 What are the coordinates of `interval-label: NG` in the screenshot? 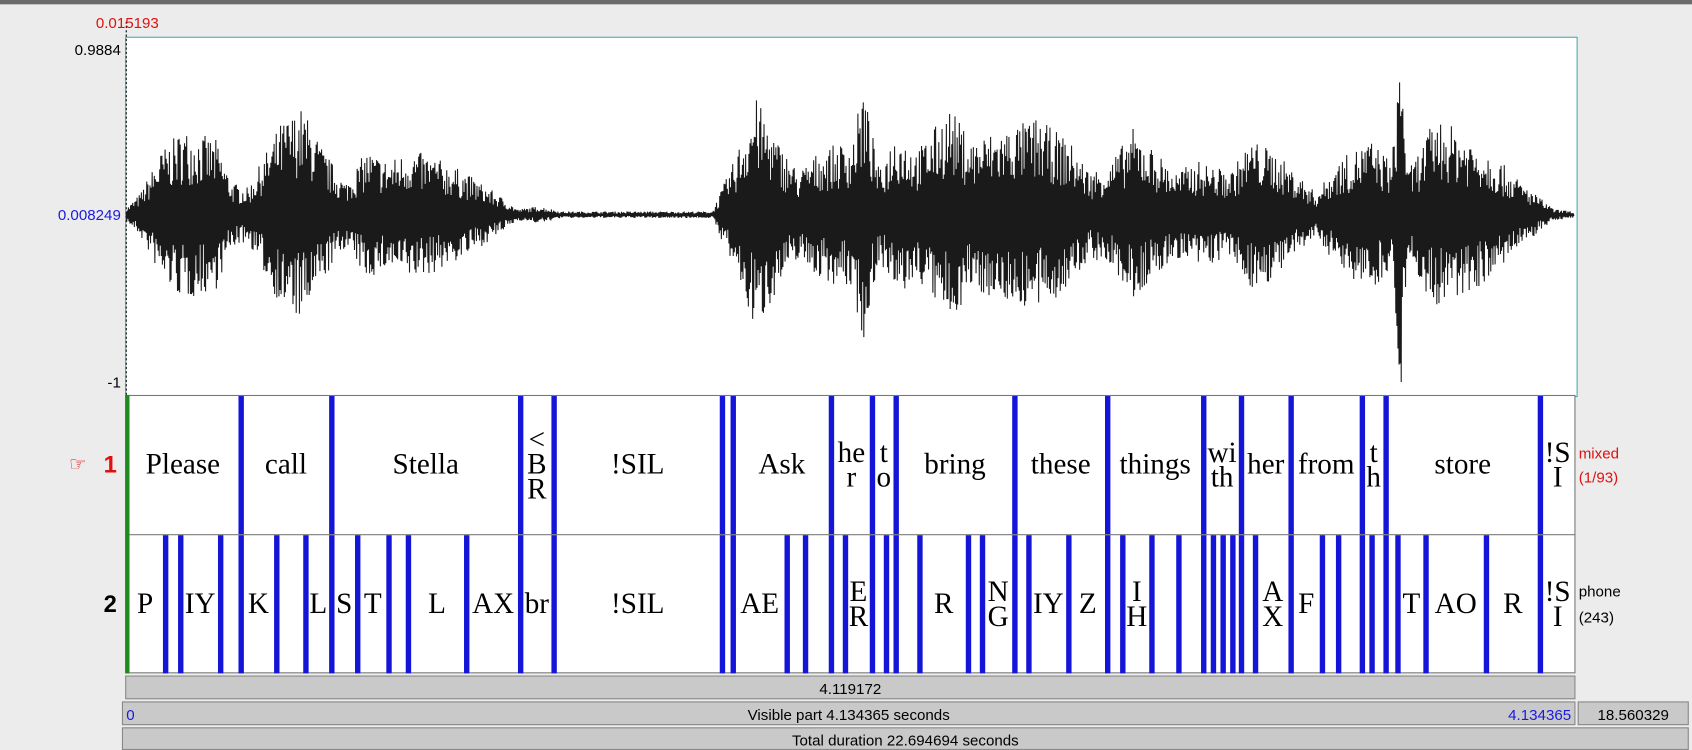 It's located at (998, 603).